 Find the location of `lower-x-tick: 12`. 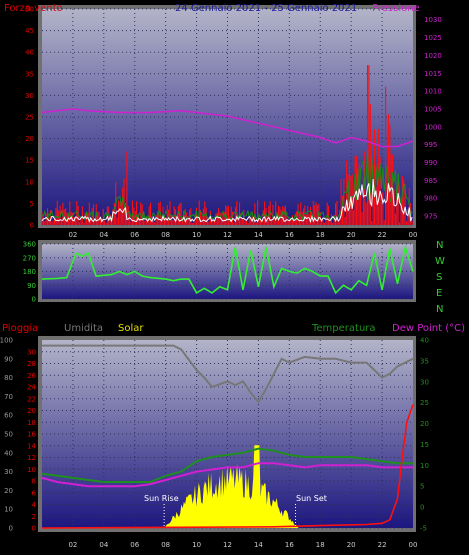

lower-x-tick: 12 is located at coordinates (227, 545).